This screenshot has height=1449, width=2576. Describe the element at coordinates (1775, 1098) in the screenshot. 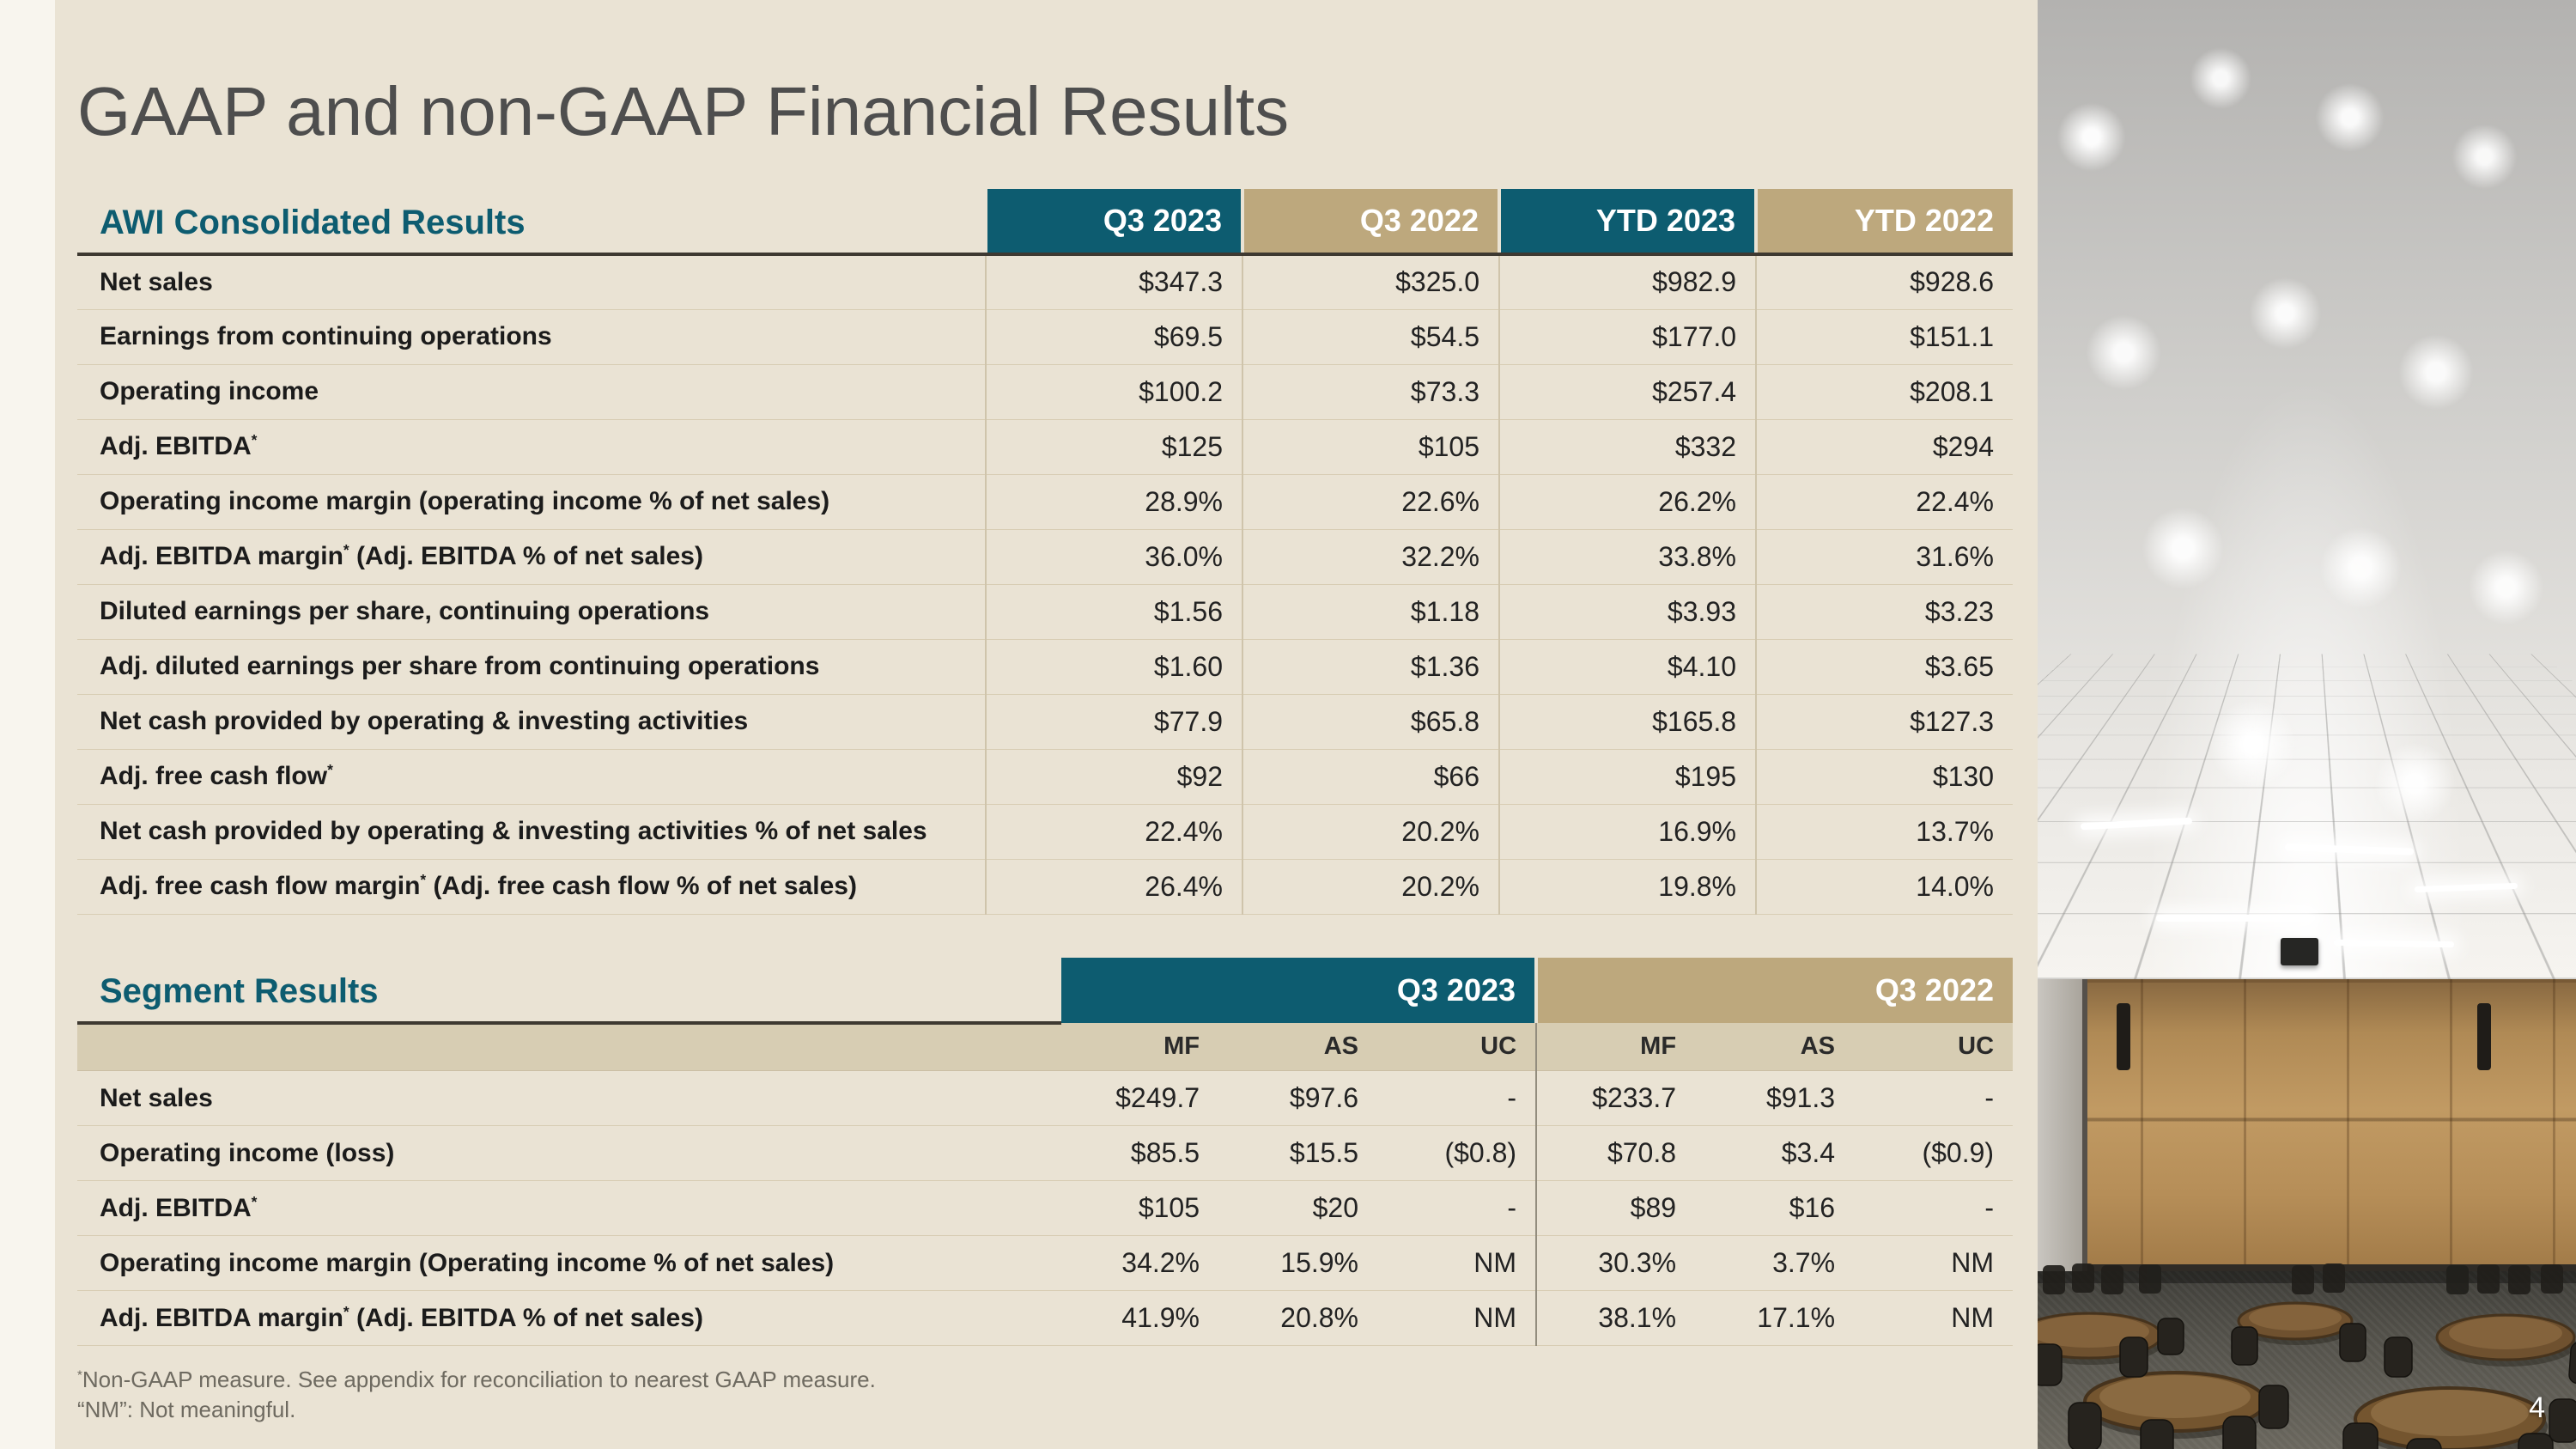

I see `cell: $91.3` at that location.